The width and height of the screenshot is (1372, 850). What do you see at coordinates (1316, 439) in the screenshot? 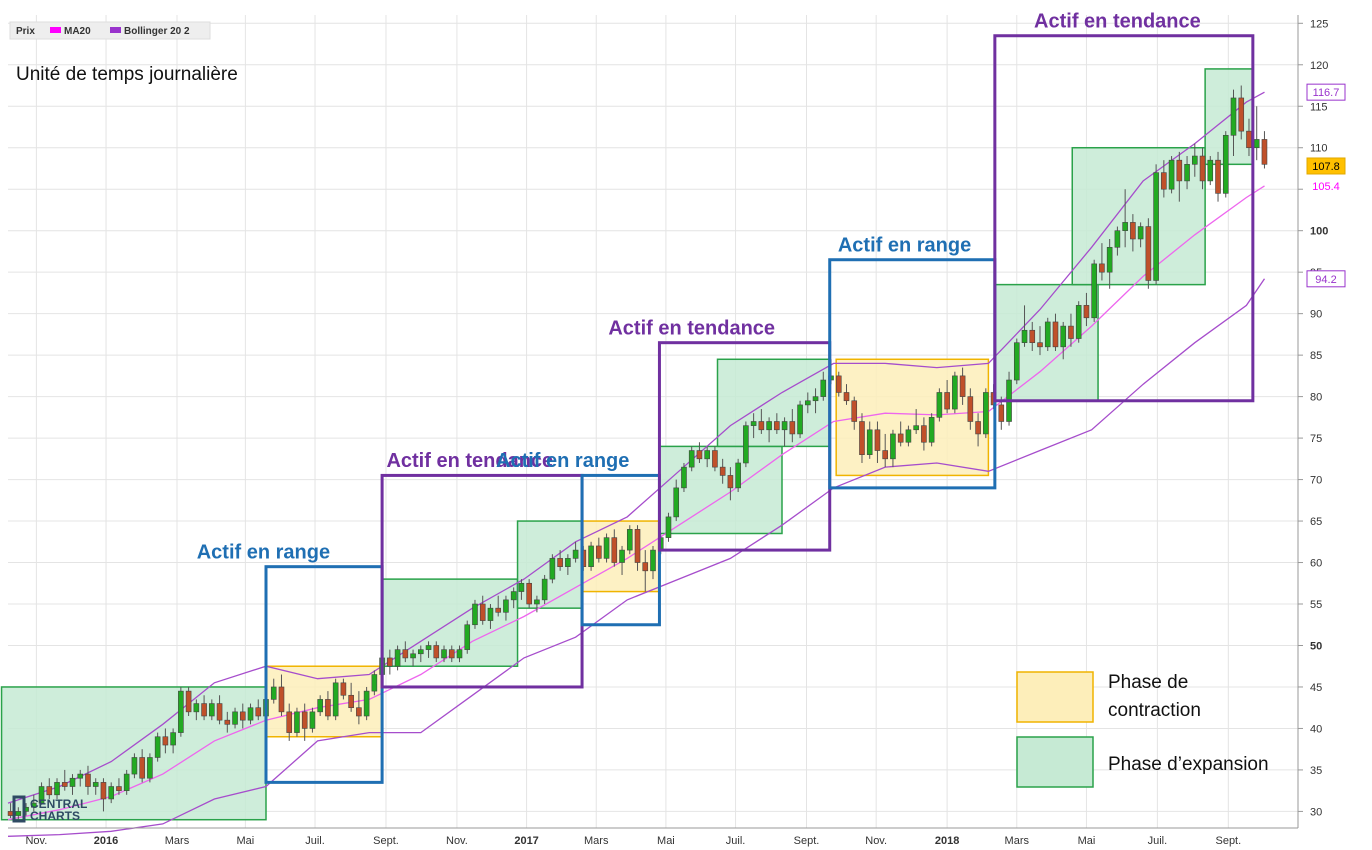
I see `y-tick-label: 75` at bounding box center [1316, 439].